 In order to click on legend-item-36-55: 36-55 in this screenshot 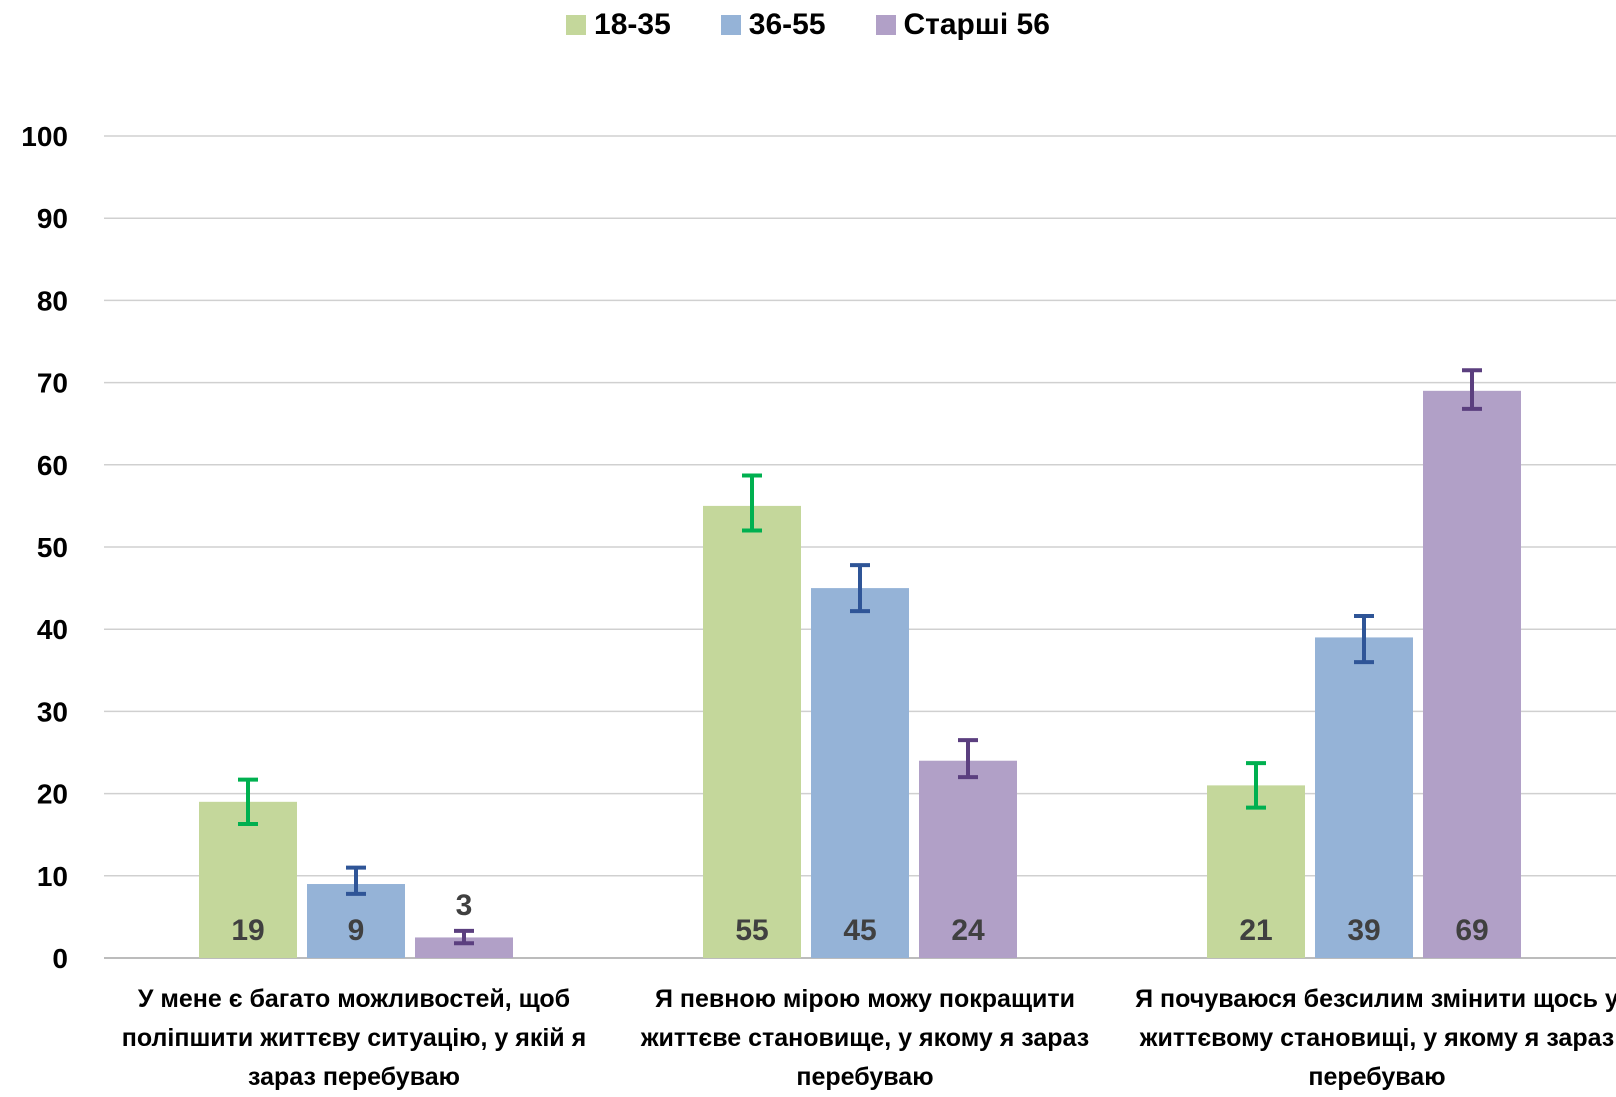, I will do `click(773, 25)`.